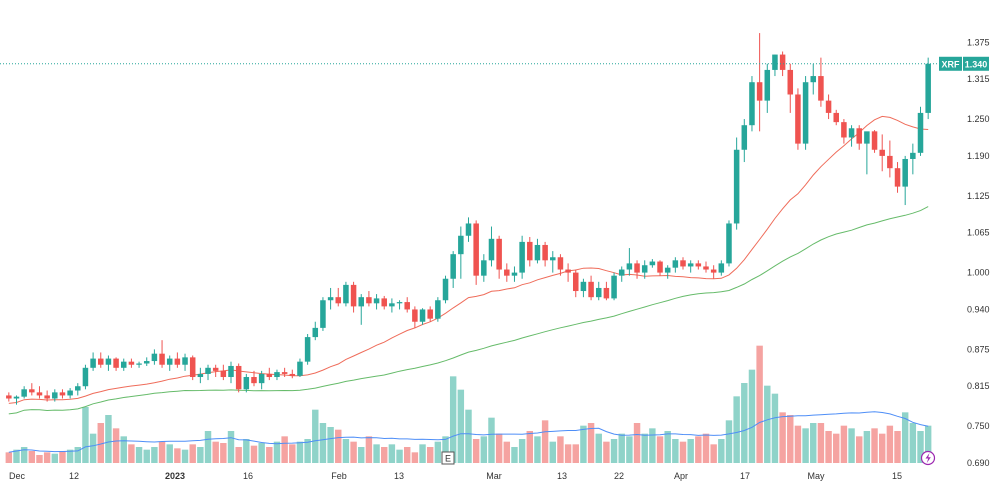 The image size is (1000, 490). Describe the element at coordinates (448, 458) in the screenshot. I see `earnings-marker: E` at that location.